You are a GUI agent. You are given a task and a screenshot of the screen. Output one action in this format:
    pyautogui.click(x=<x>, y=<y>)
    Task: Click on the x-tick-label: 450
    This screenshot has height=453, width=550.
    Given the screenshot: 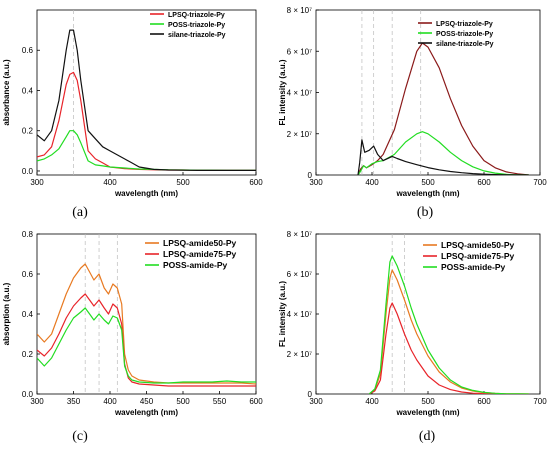 What is the action you would take?
    pyautogui.click(x=147, y=401)
    